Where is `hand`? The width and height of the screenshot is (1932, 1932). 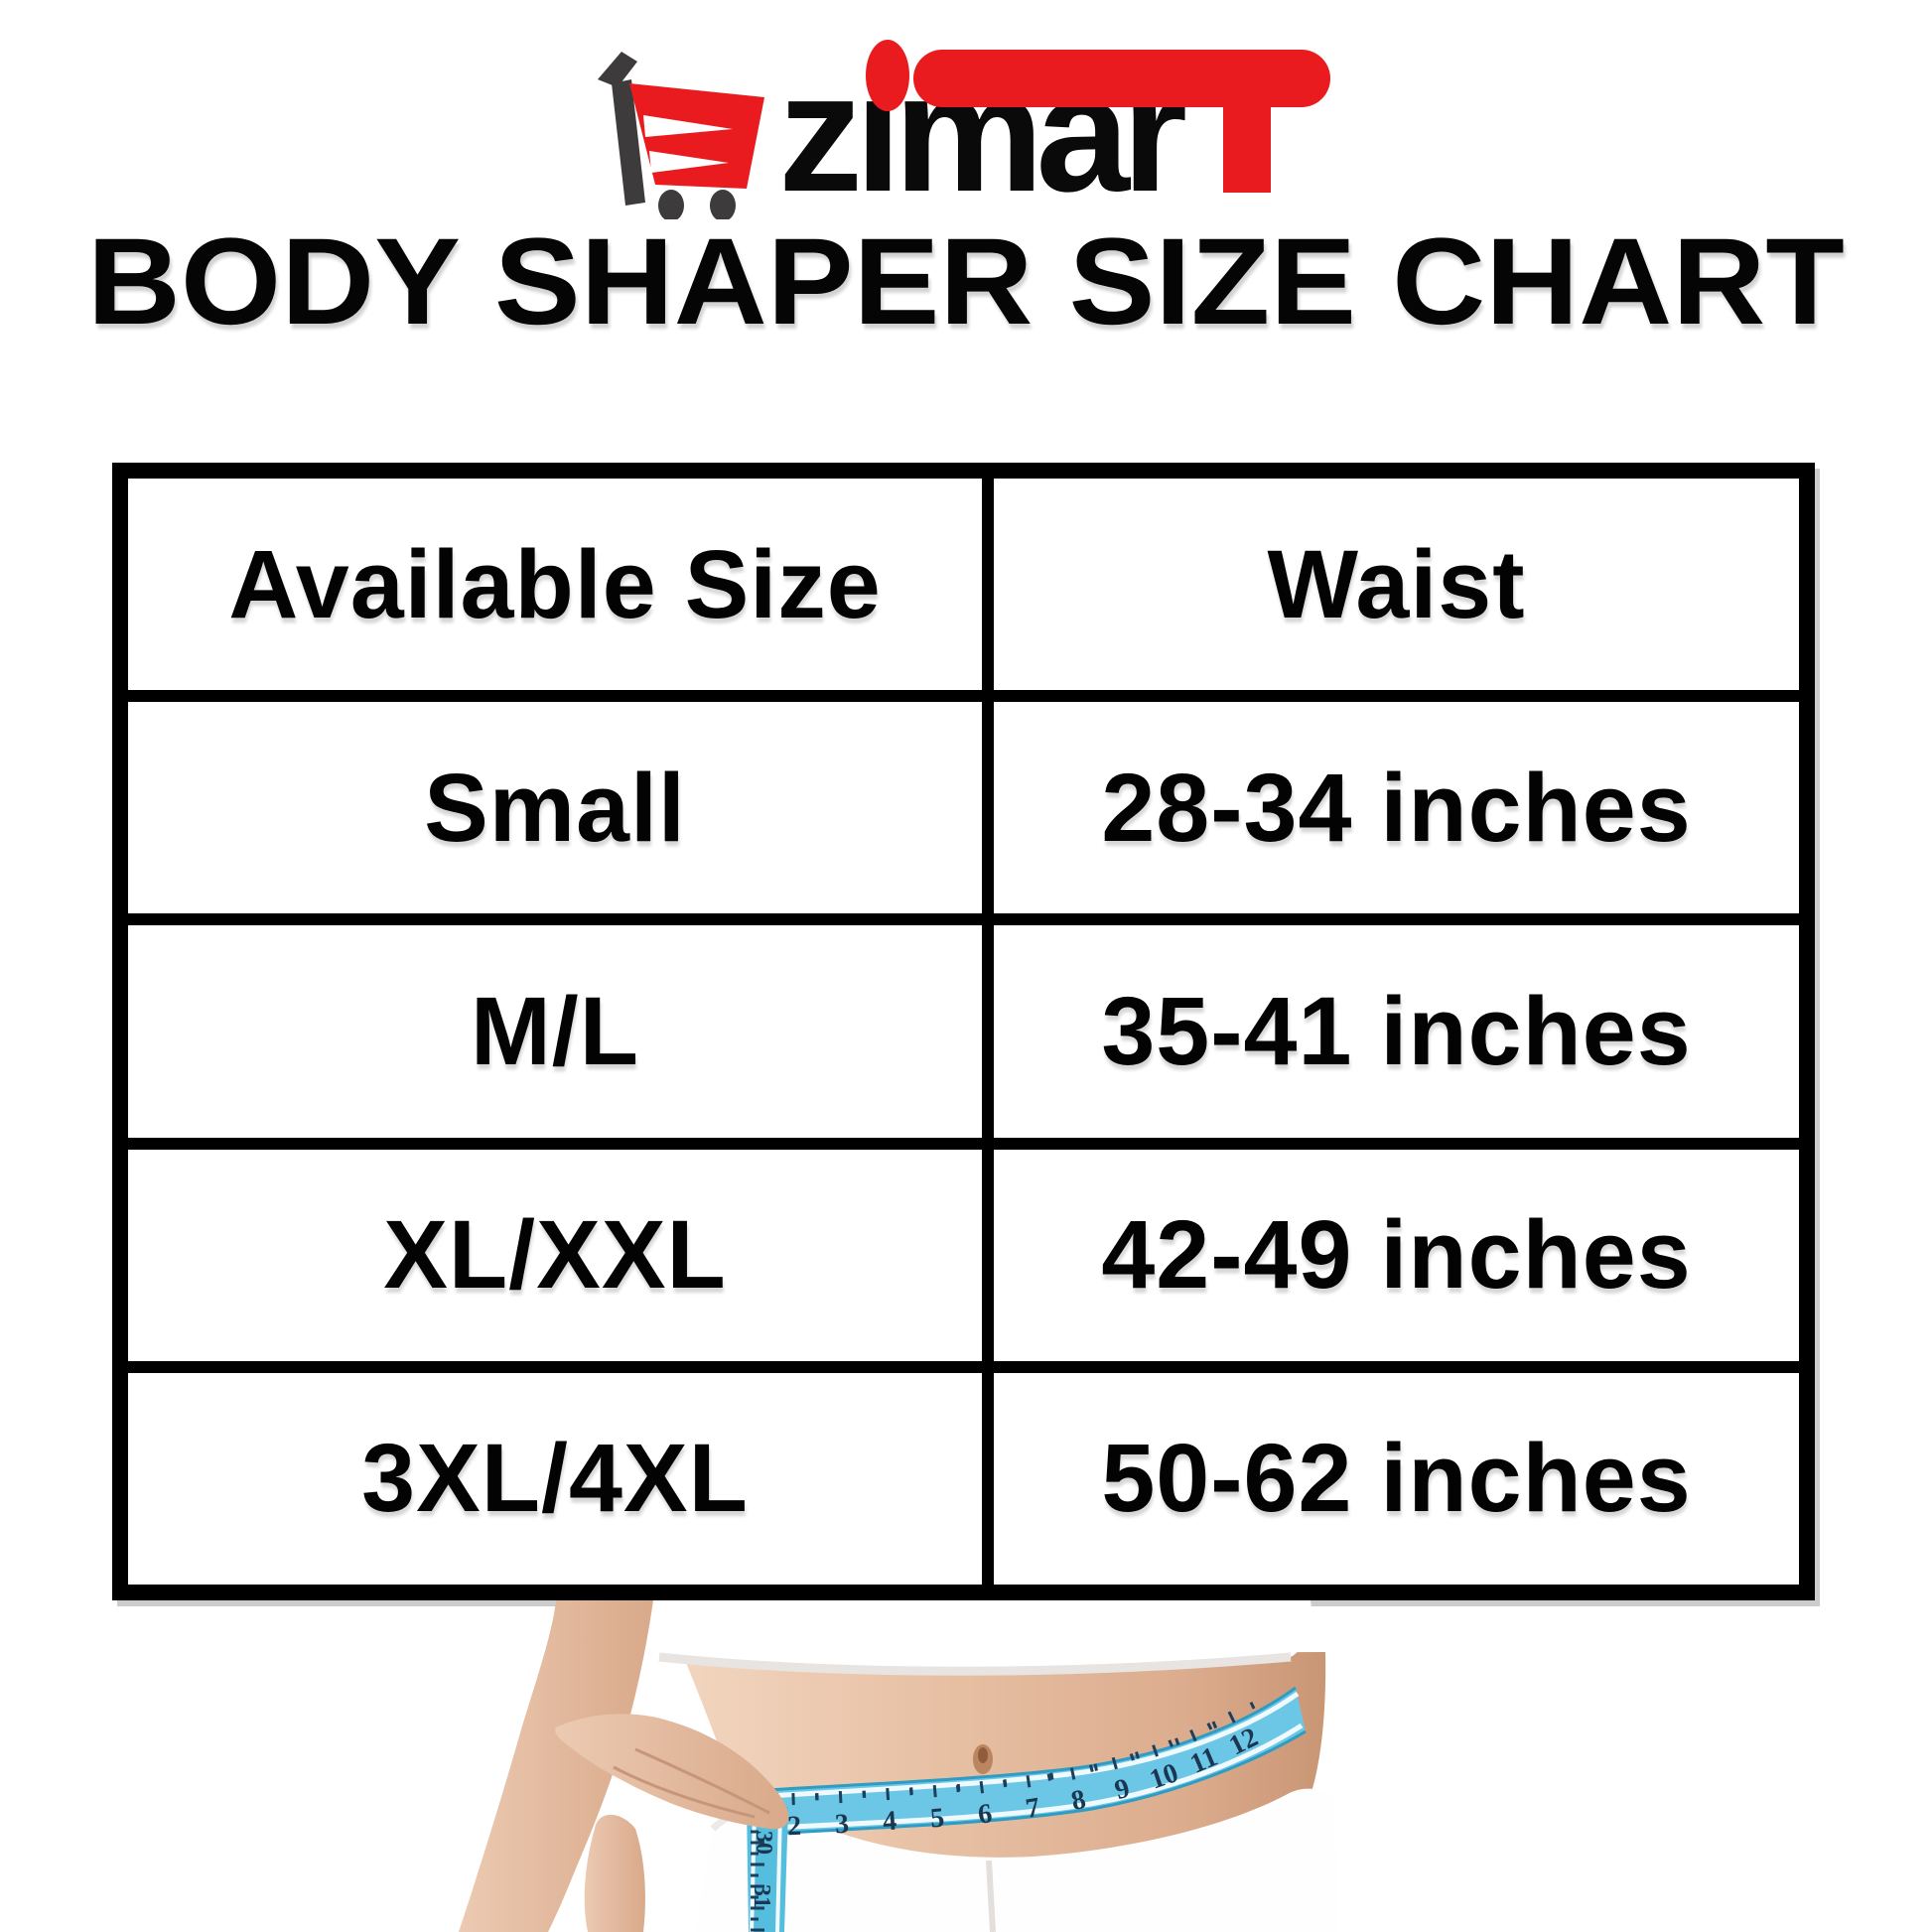
hand is located at coordinates (672, 1823).